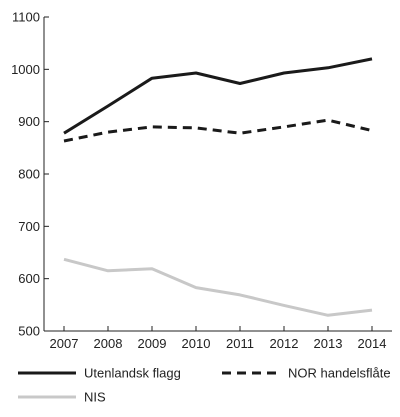 This screenshot has width=400, height=417. Describe the element at coordinates (152, 343) in the screenshot. I see `x-tick-label: 2009` at that location.